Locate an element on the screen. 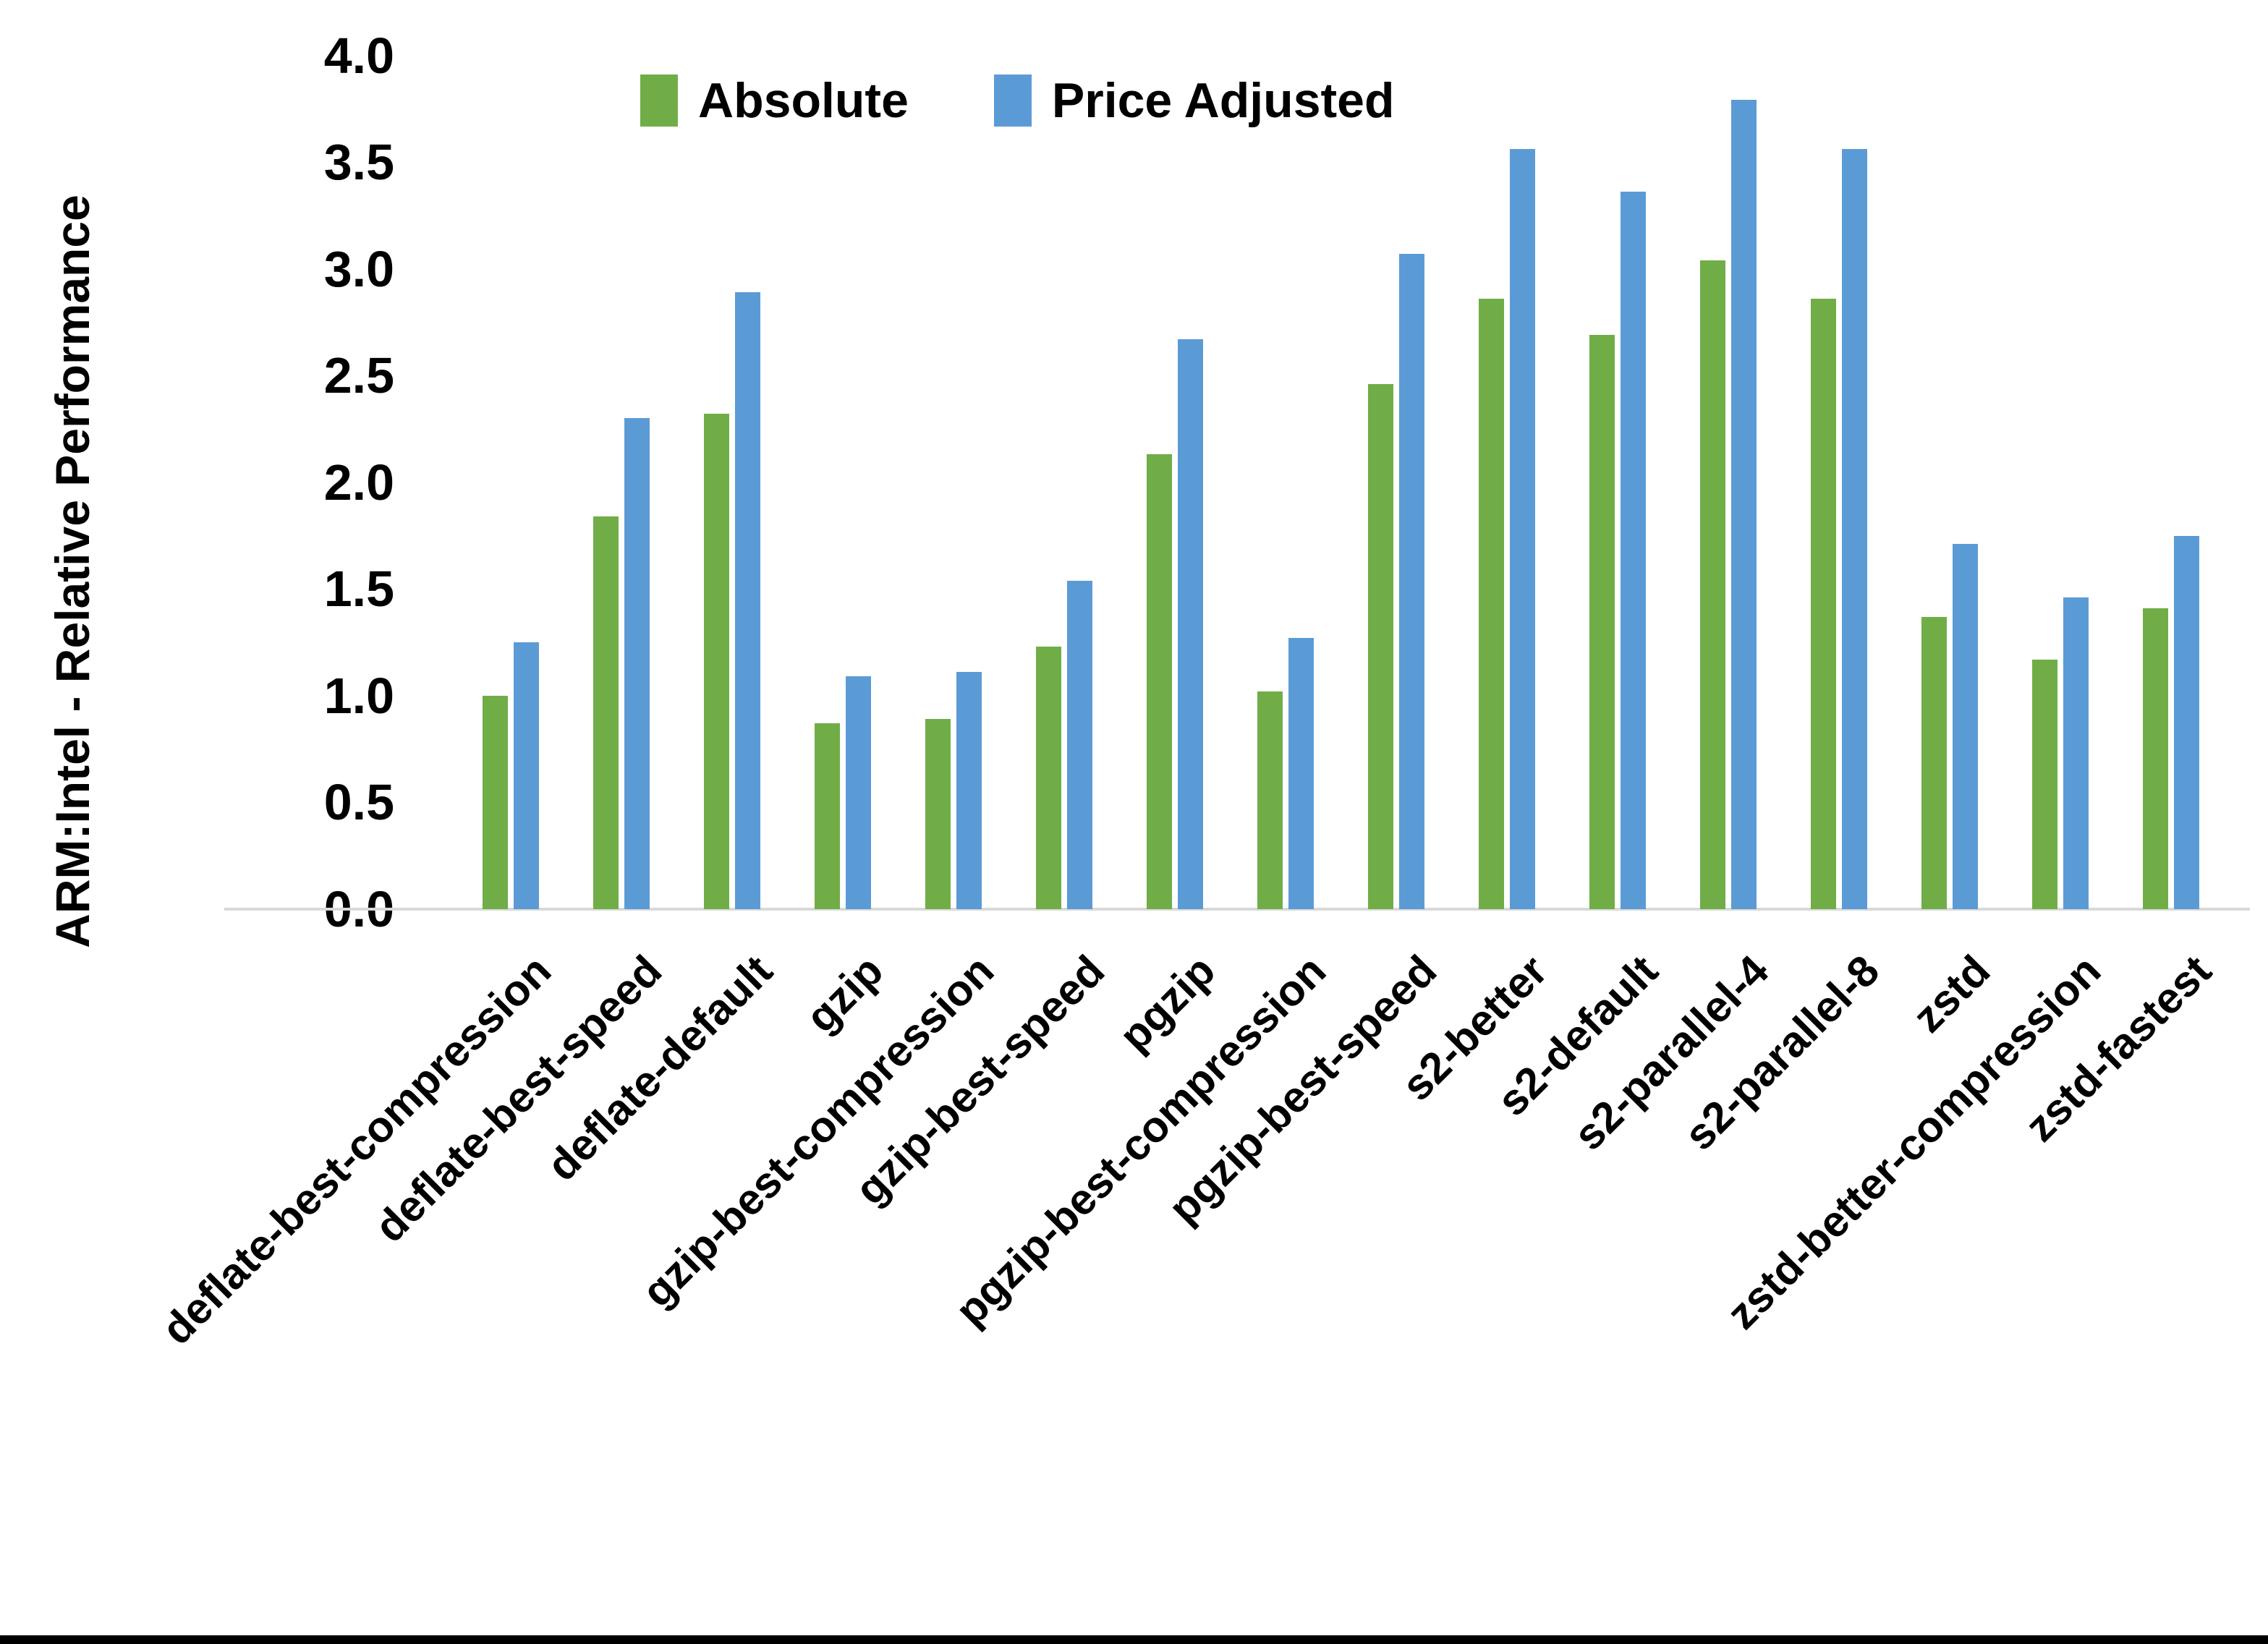 The image size is (2268, 1644). legend-swatch-absolute is located at coordinates (659, 100).